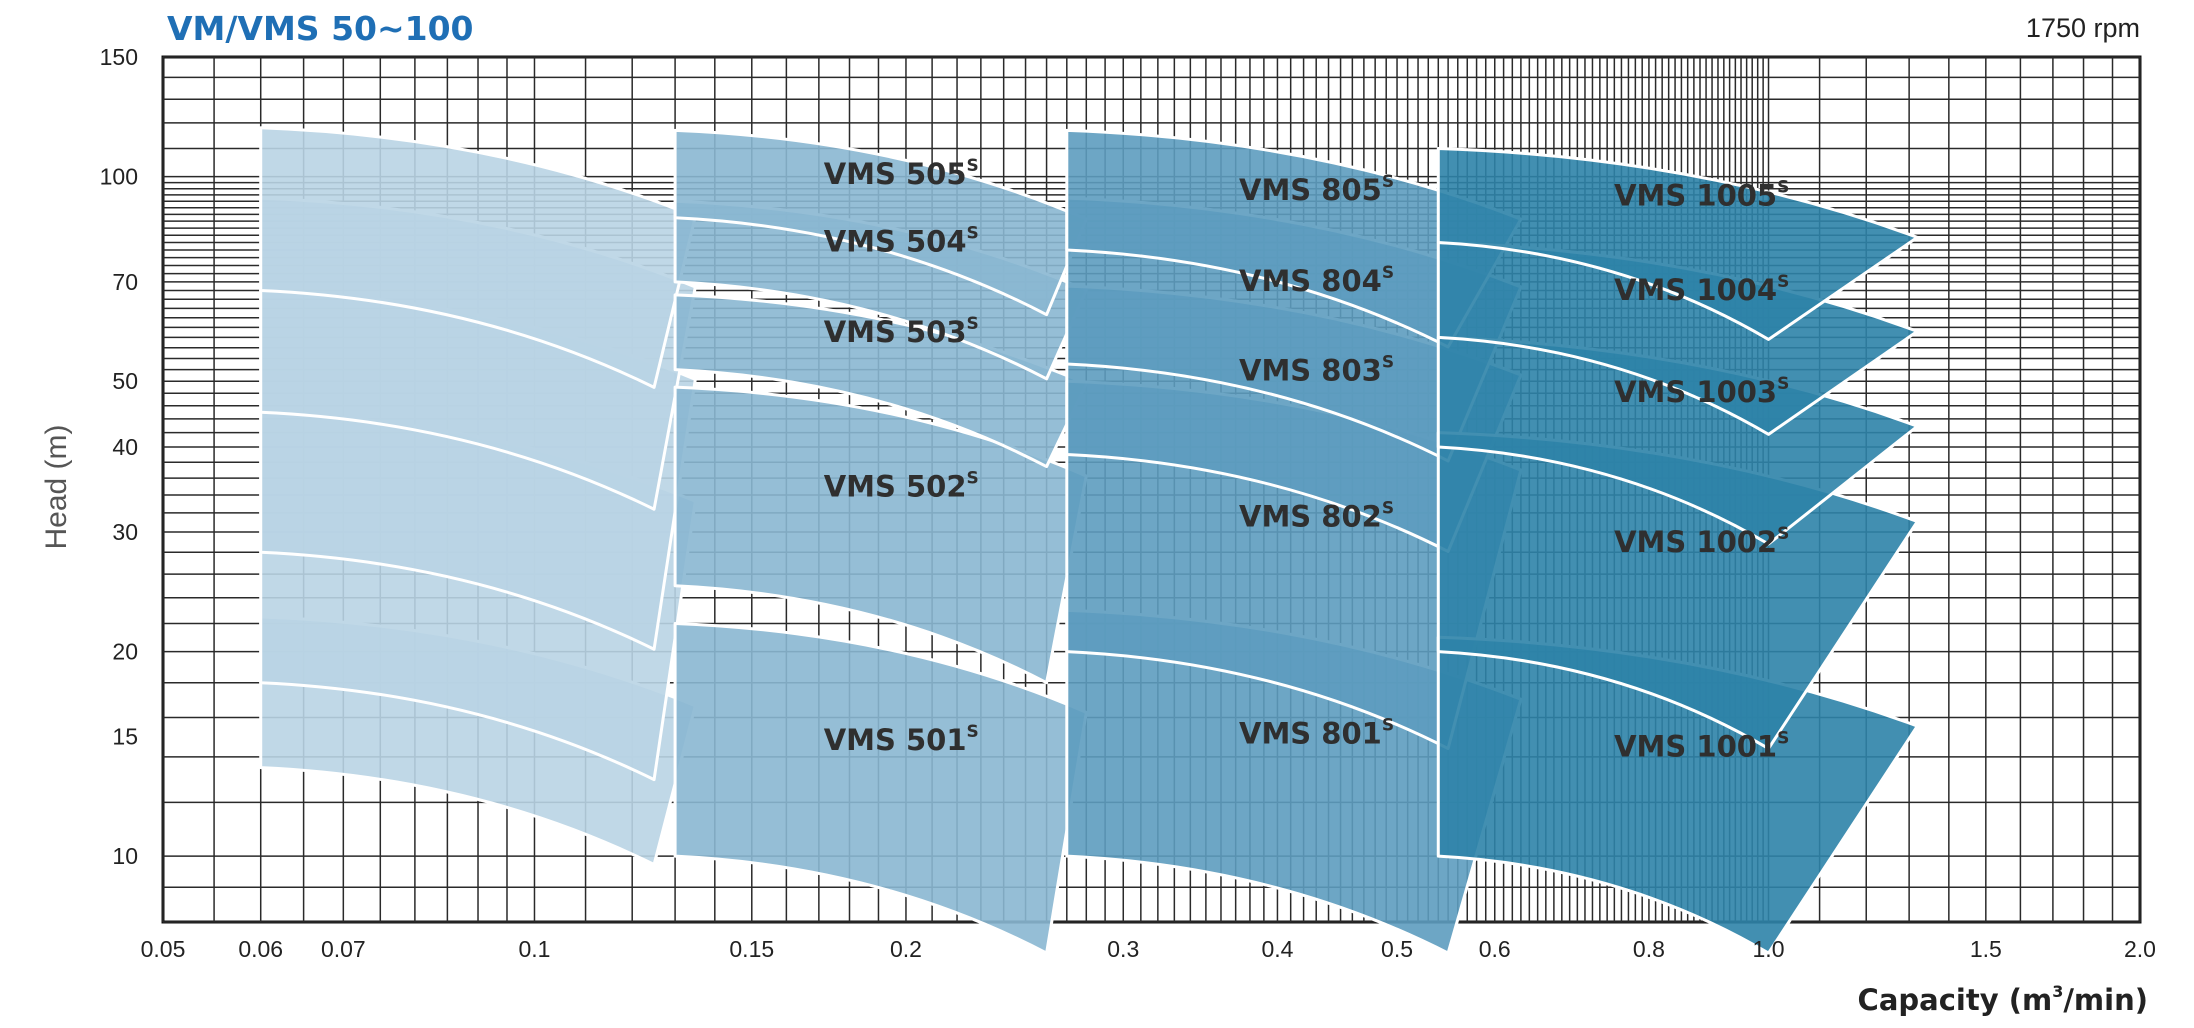 This screenshot has height=1028, width=2194. I want to click on region-label: VMS 1005S, so click(1701, 195).